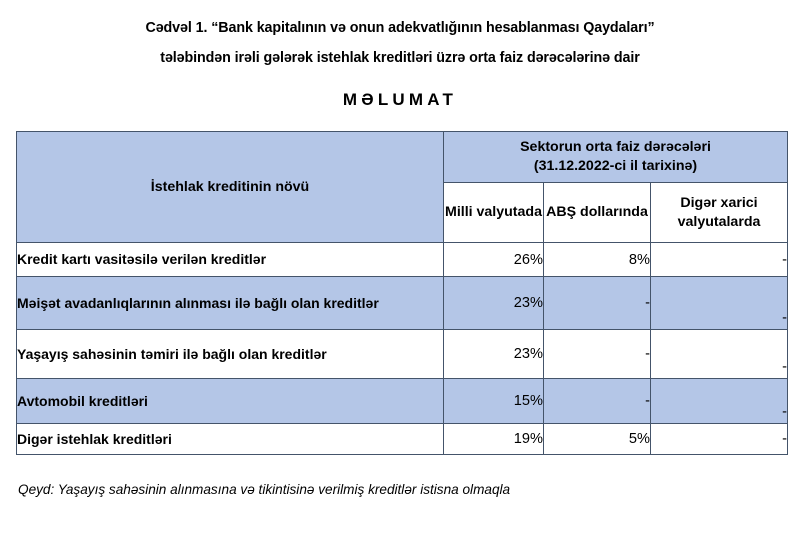  Describe the element at coordinates (230, 439) in the screenshot. I see `cell-credit-type: Digər istehlak kreditləri` at that location.